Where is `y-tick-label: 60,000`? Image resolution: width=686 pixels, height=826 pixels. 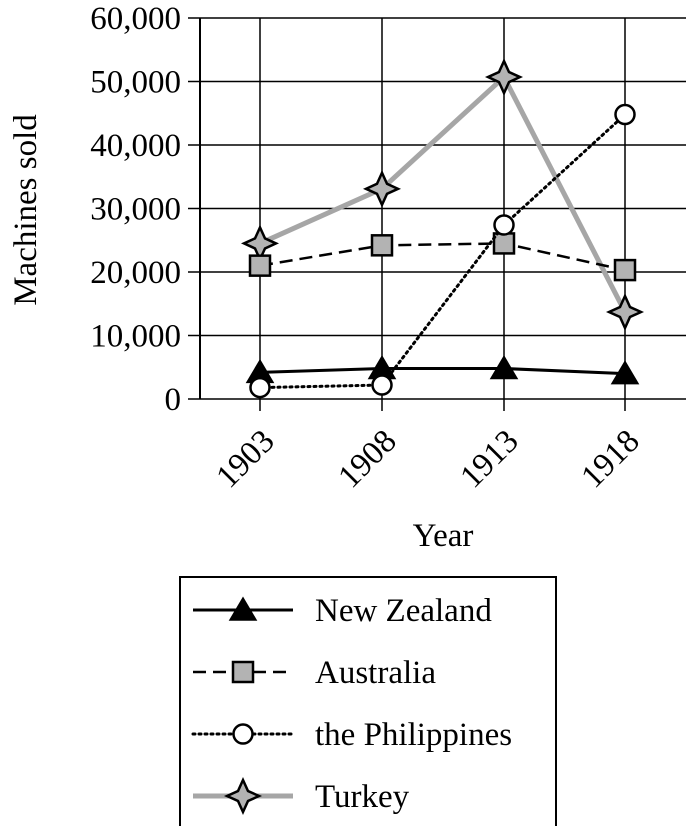 y-tick-label: 60,000 is located at coordinates (135, 19).